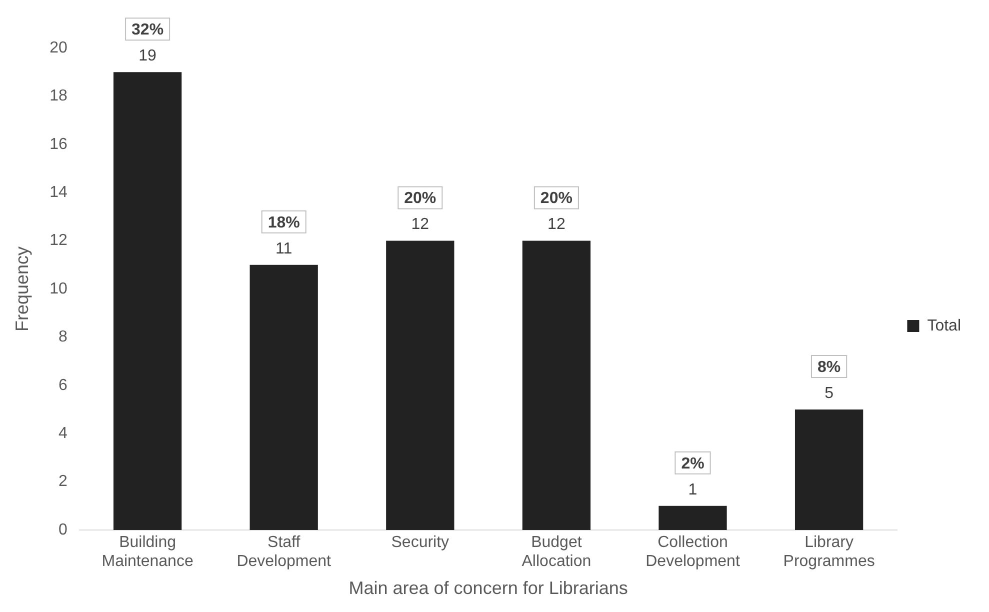 The height and width of the screenshot is (612, 989). What do you see at coordinates (284, 249) in the screenshot?
I see `data-label: 11` at bounding box center [284, 249].